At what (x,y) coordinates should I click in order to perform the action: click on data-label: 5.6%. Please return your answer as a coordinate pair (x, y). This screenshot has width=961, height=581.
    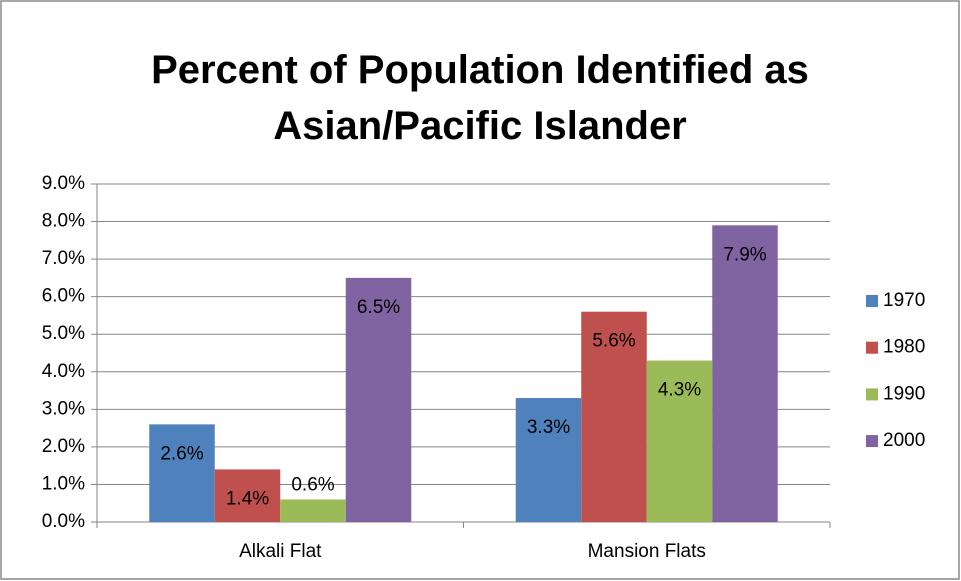
    Looking at the image, I should click on (613, 341).